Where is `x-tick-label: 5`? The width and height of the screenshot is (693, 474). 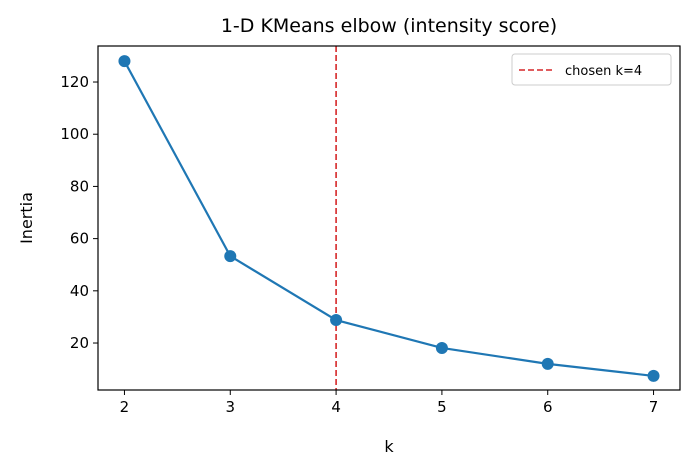 x-tick-label: 5 is located at coordinates (442, 407).